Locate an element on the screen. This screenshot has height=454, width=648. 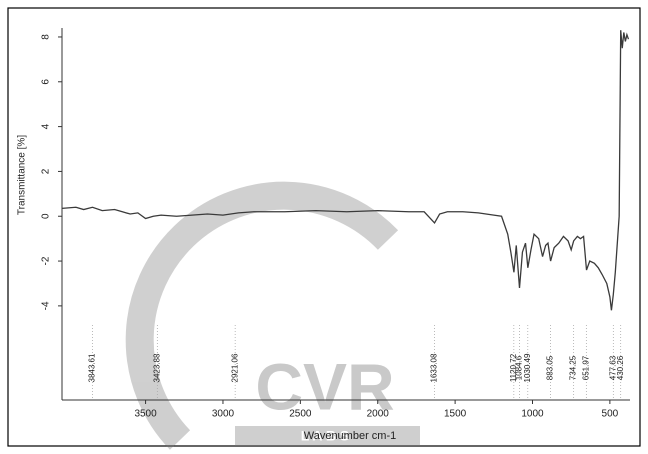
peak-label: 1030.49 is located at coordinates (527, 367).